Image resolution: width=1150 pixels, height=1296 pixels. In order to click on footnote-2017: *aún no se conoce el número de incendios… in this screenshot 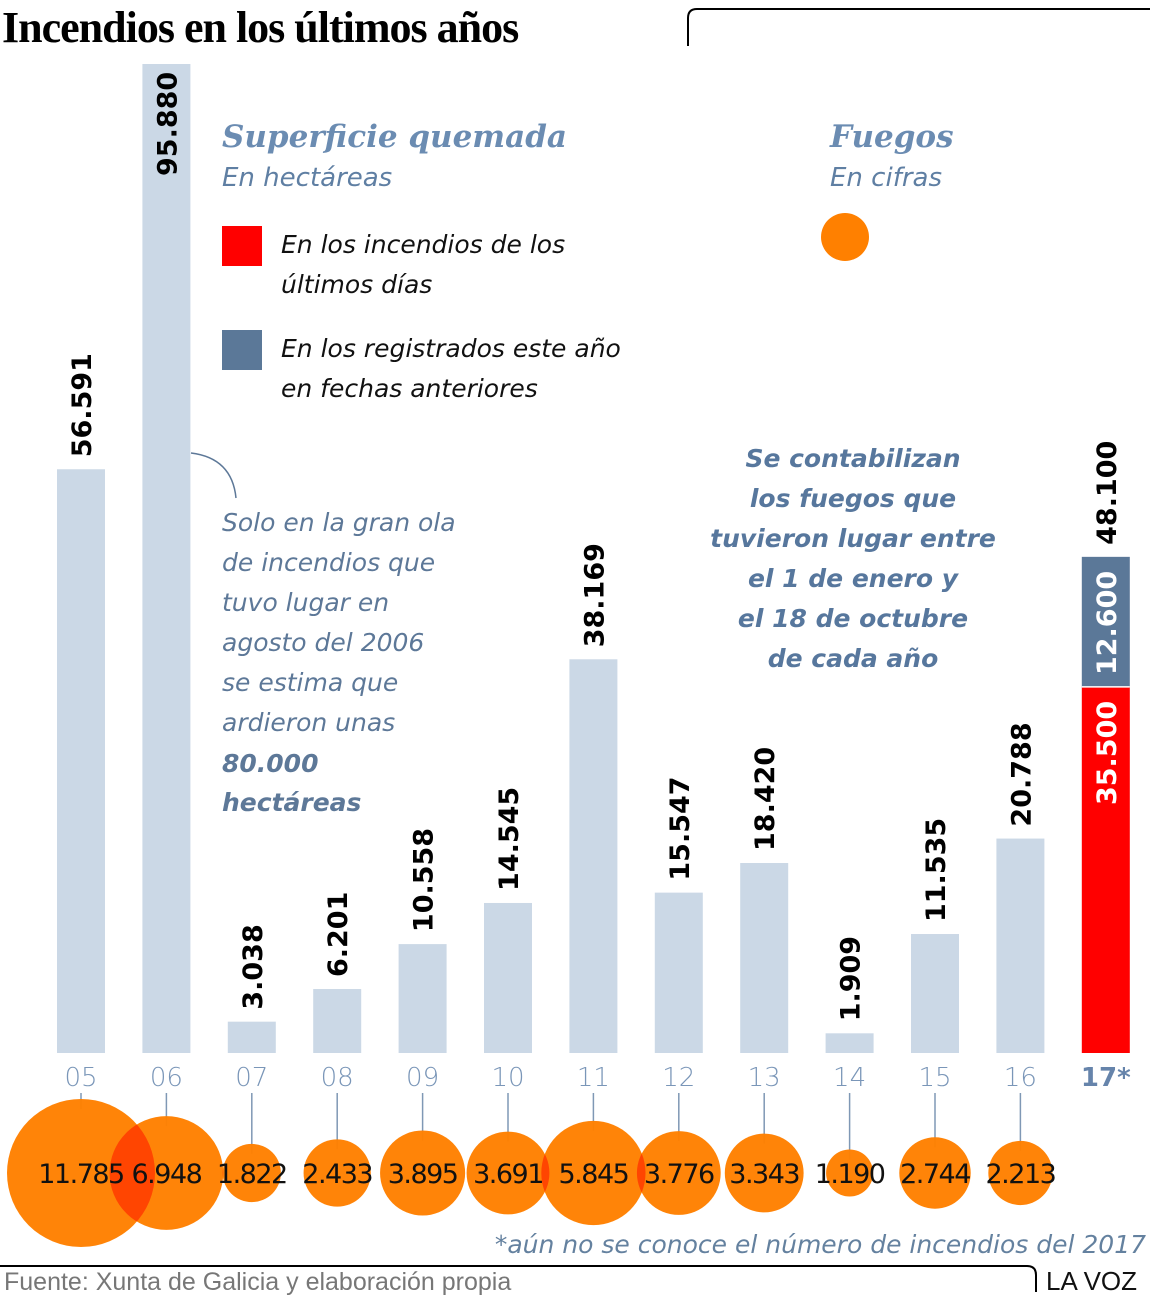, I will do `click(820, 1244)`.